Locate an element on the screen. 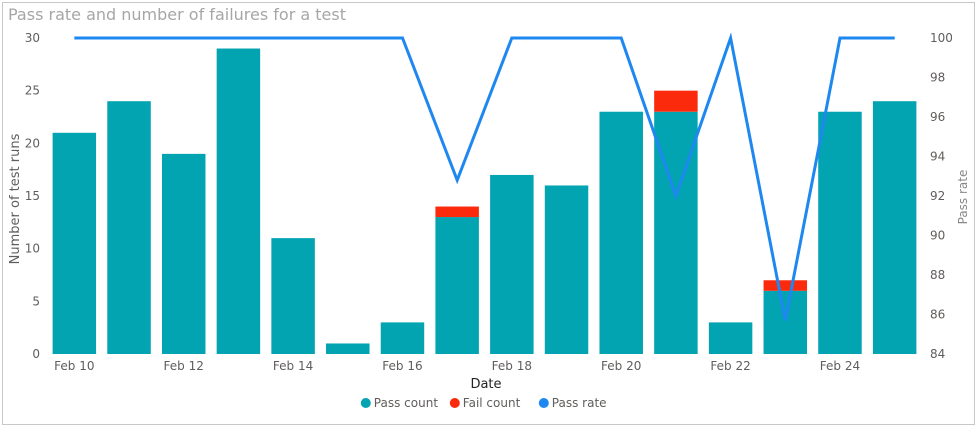  x-tick-label: Feb 16 is located at coordinates (402, 366).